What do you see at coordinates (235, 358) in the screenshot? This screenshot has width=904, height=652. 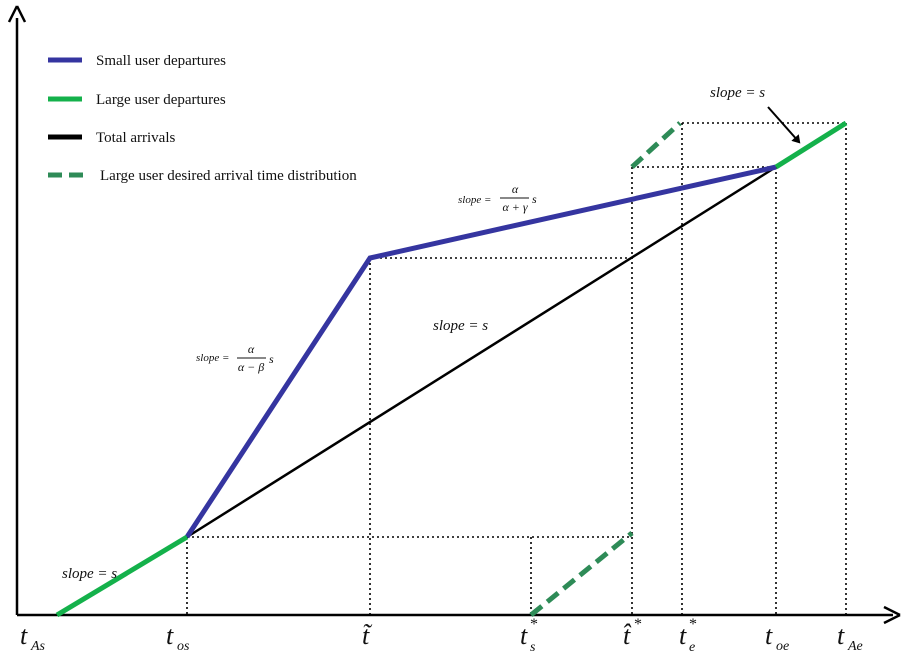 I see `slope-label-beta: slope = α α − β s` at bounding box center [235, 358].